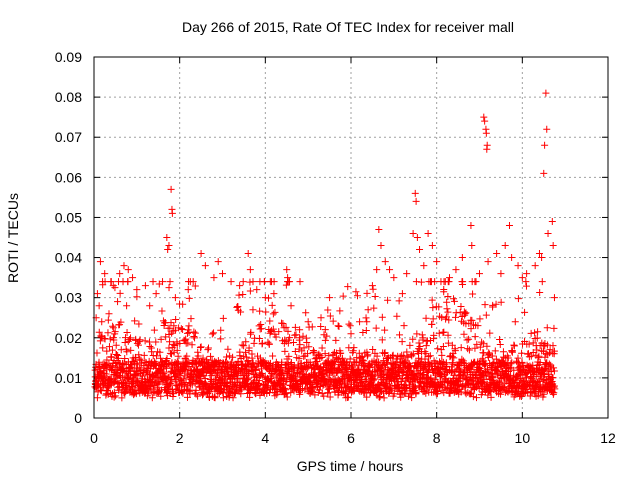  What do you see at coordinates (68, 177) in the screenshot?
I see `y-tick-label: 0.06` at bounding box center [68, 177].